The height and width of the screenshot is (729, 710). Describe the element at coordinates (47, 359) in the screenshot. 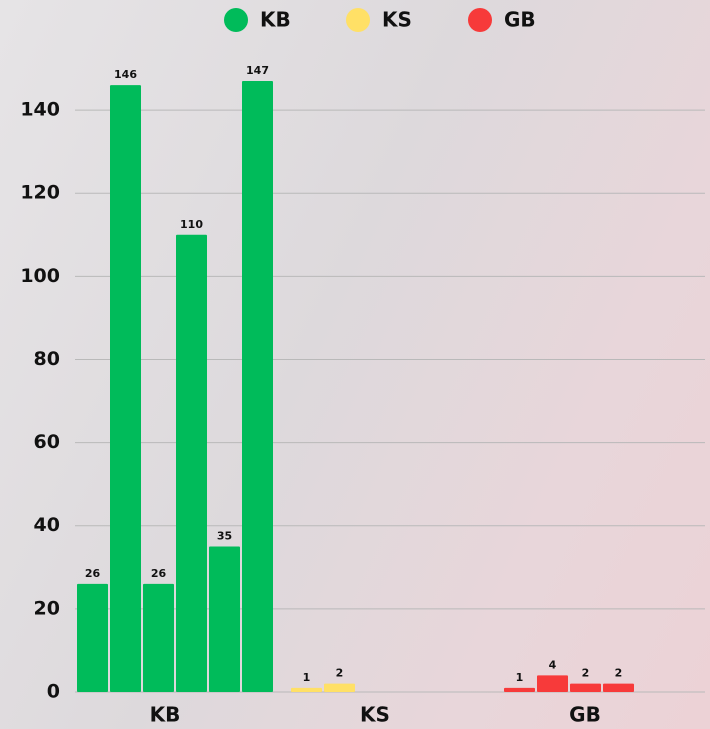

I see `y-tick-label: 80` at that location.